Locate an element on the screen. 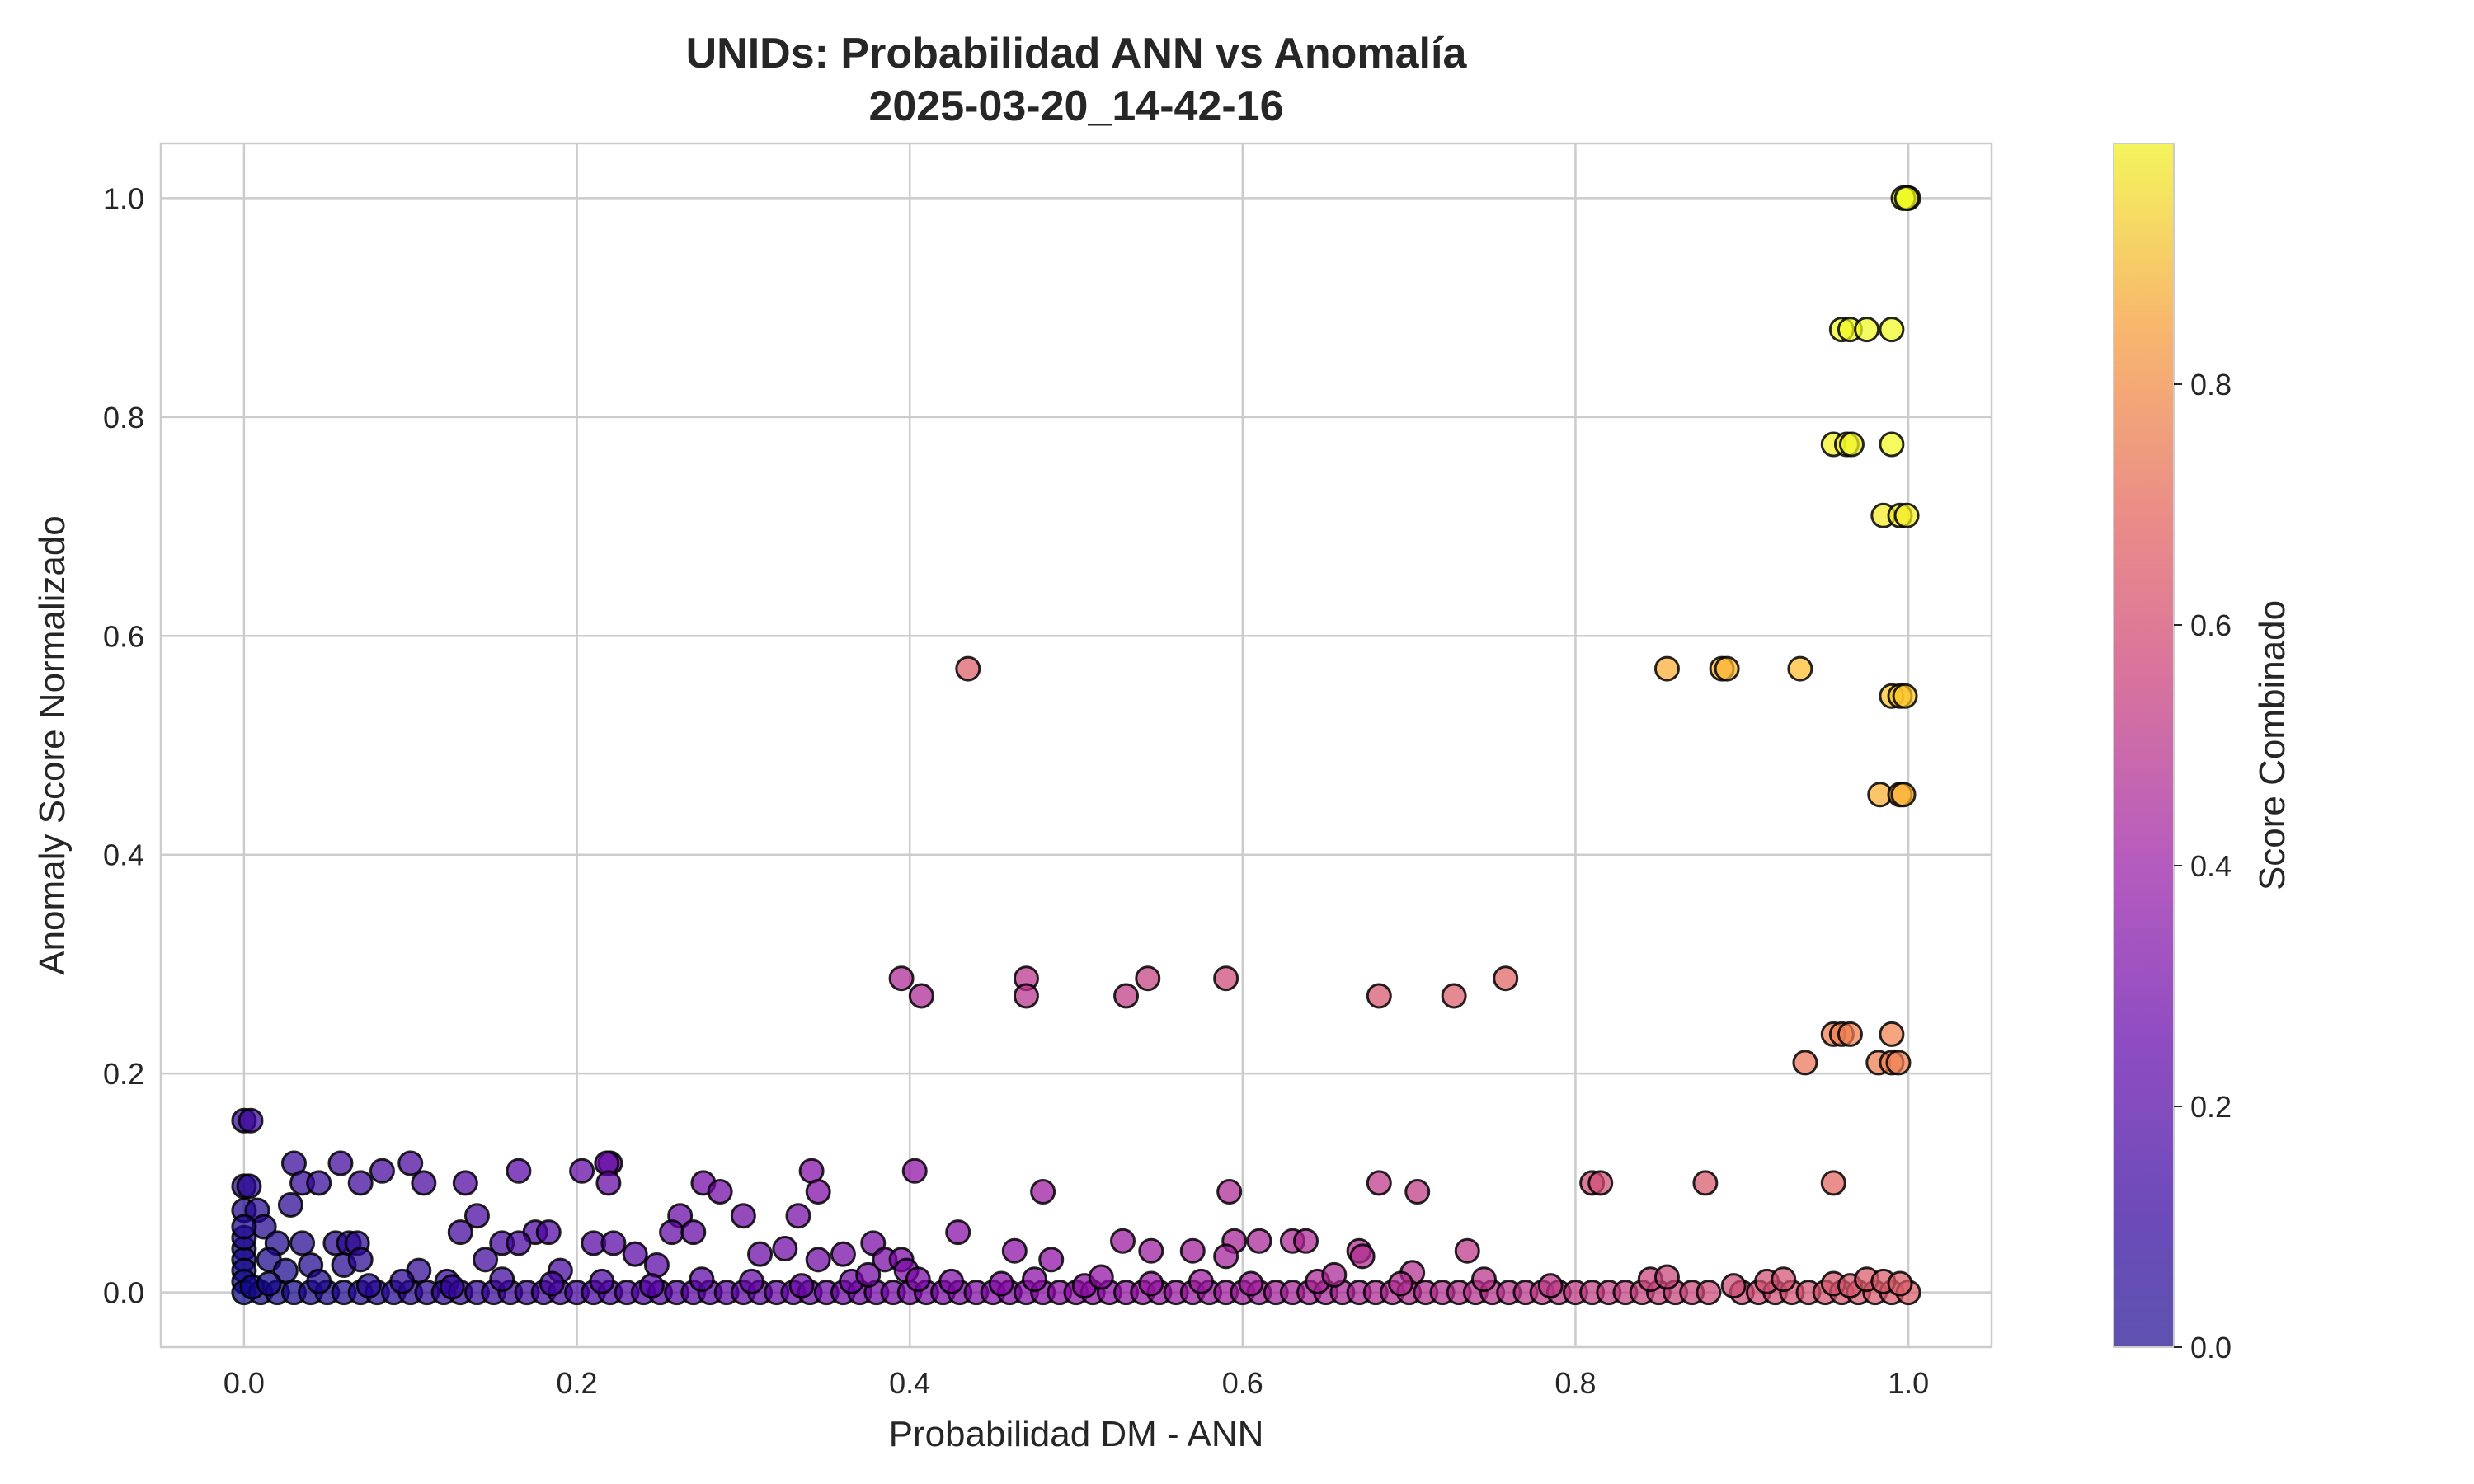  colorbar-tick-label: 0.4 is located at coordinates (2211, 866).